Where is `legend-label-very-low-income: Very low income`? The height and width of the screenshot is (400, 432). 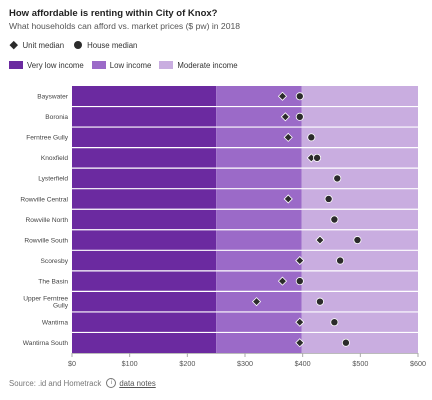 legend-label-very-low-income: Very low income is located at coordinates (55, 65).